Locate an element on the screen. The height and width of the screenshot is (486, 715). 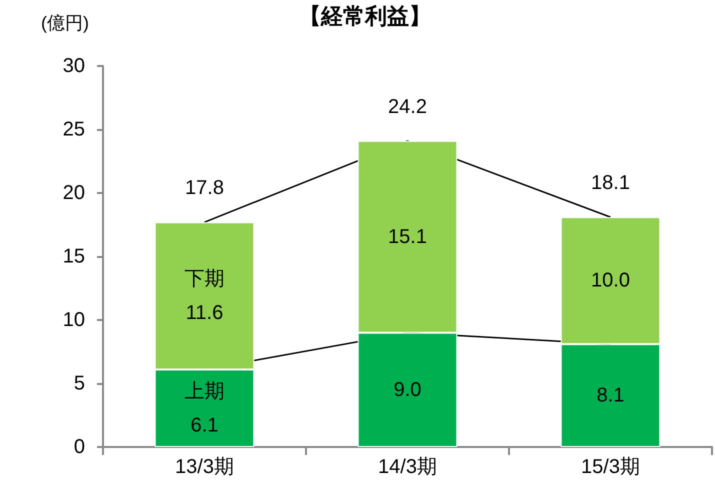
total-label: 18.1 is located at coordinates (610, 183).